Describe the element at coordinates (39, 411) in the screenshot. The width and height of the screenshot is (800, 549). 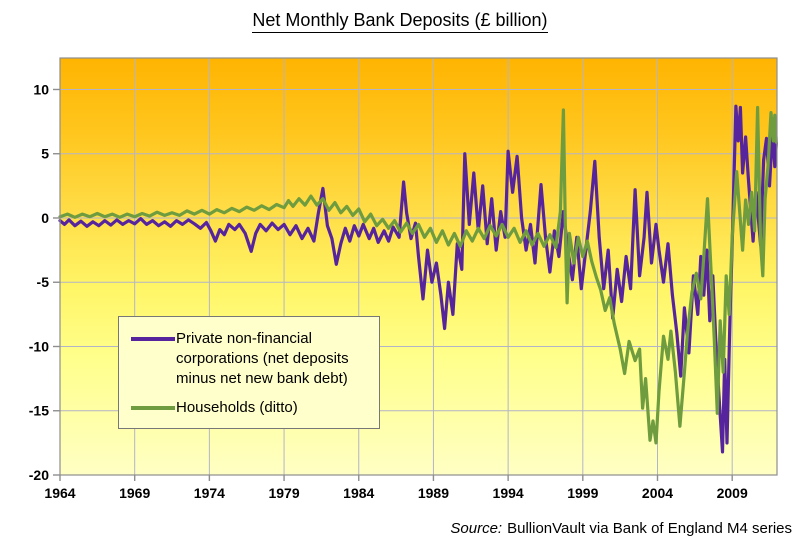
I see `y-tick-label: -15` at that location.